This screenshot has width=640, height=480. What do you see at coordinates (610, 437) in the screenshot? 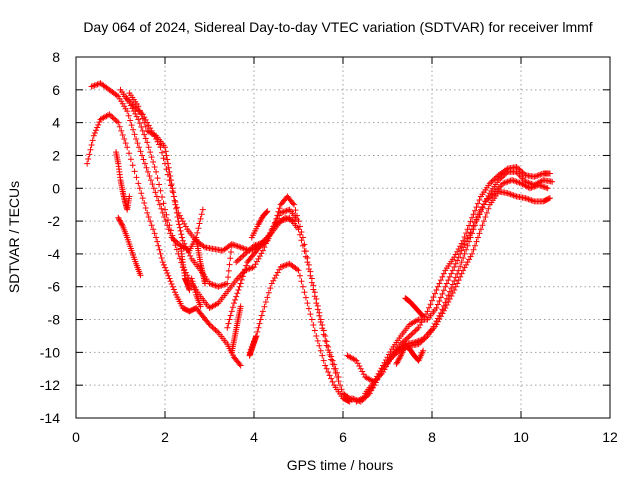
I see `x-tick-label: 12` at bounding box center [610, 437].